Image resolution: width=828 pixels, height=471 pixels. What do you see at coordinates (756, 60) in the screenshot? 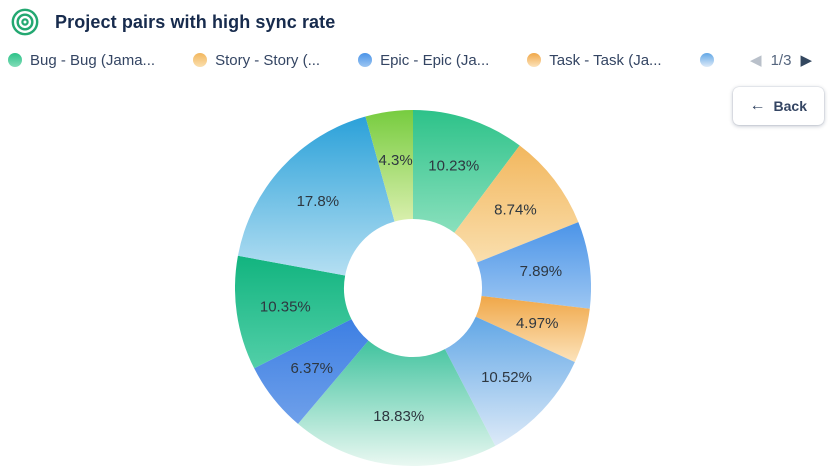
I see `pagination-prev-button: ◀` at bounding box center [756, 60].